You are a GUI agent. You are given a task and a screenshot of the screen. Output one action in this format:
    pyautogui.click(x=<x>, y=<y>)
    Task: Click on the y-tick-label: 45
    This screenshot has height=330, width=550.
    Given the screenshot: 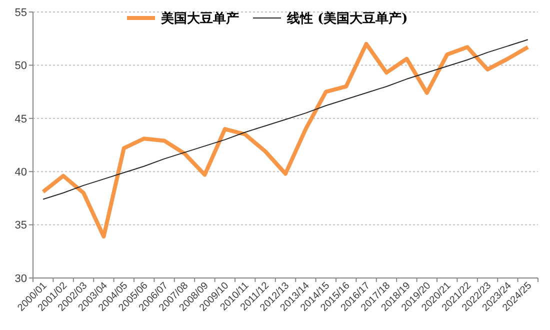 What is the action you would take?
    pyautogui.click(x=20, y=119)
    